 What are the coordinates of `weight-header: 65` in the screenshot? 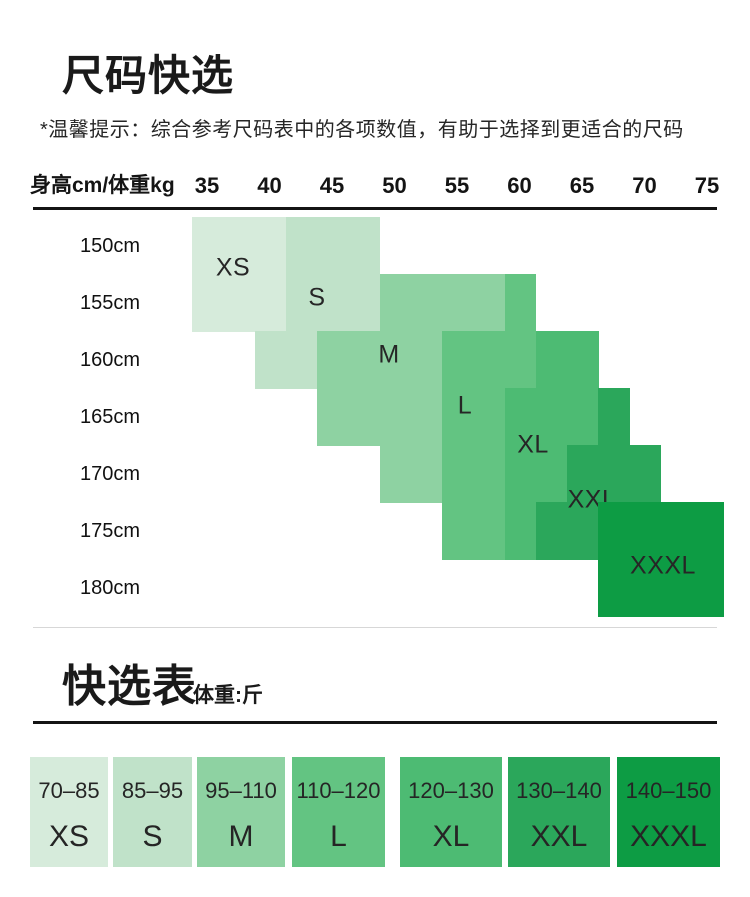 It's located at (582, 185).